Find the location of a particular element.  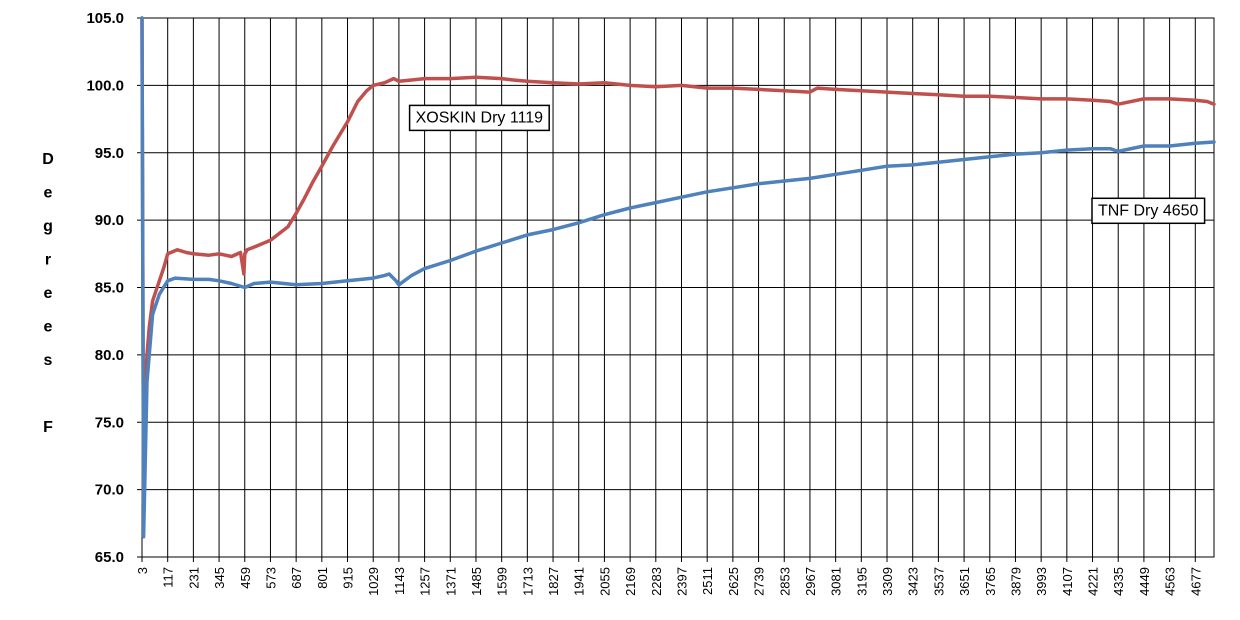

annotation-tnf-box is located at coordinates (1148, 211).